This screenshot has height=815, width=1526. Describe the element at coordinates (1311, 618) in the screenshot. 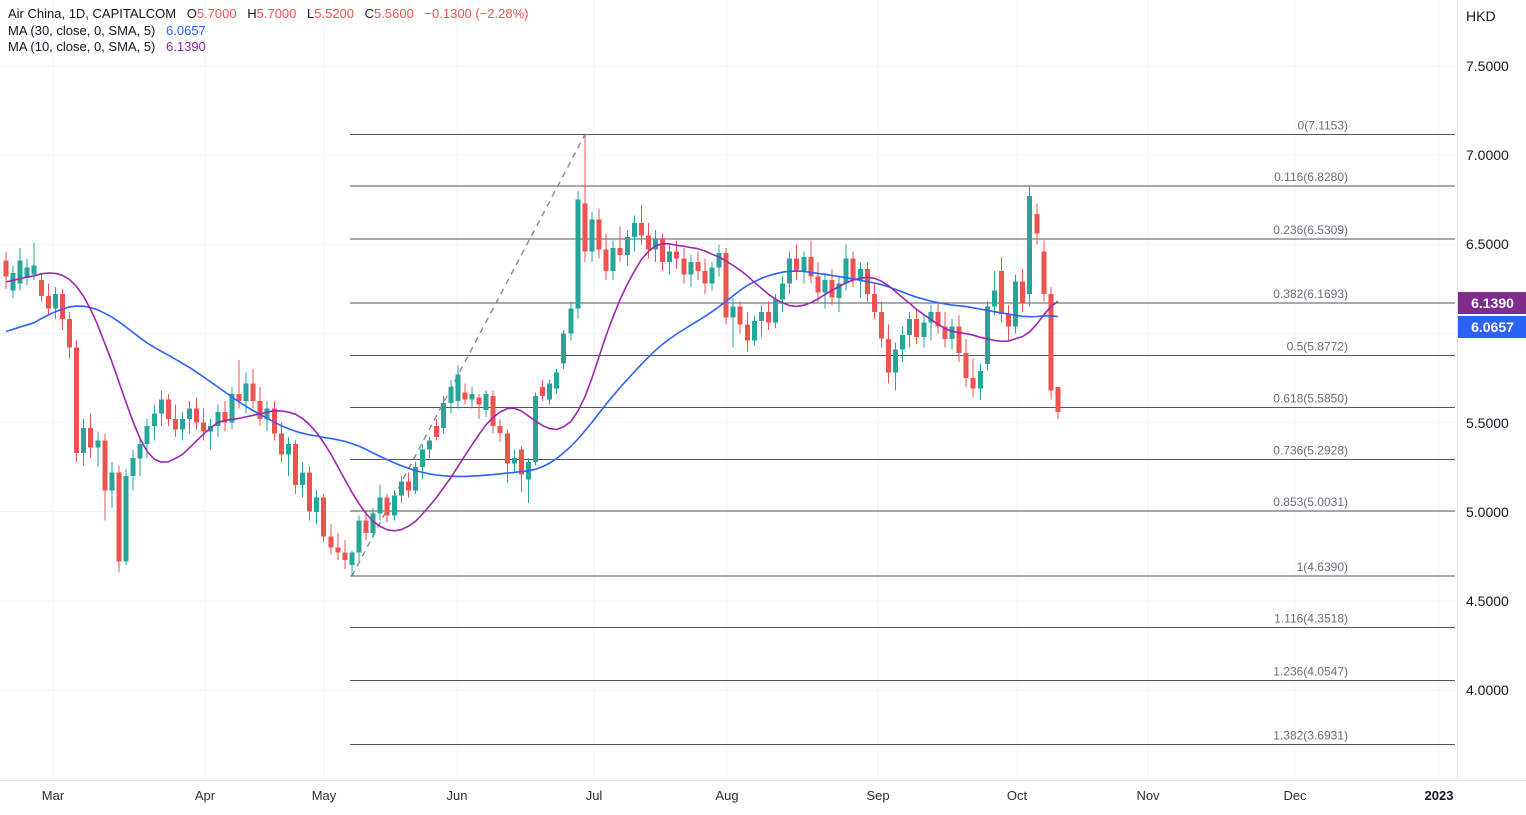

I see `fib-level-label: 1.116(4.3518)` at that location.